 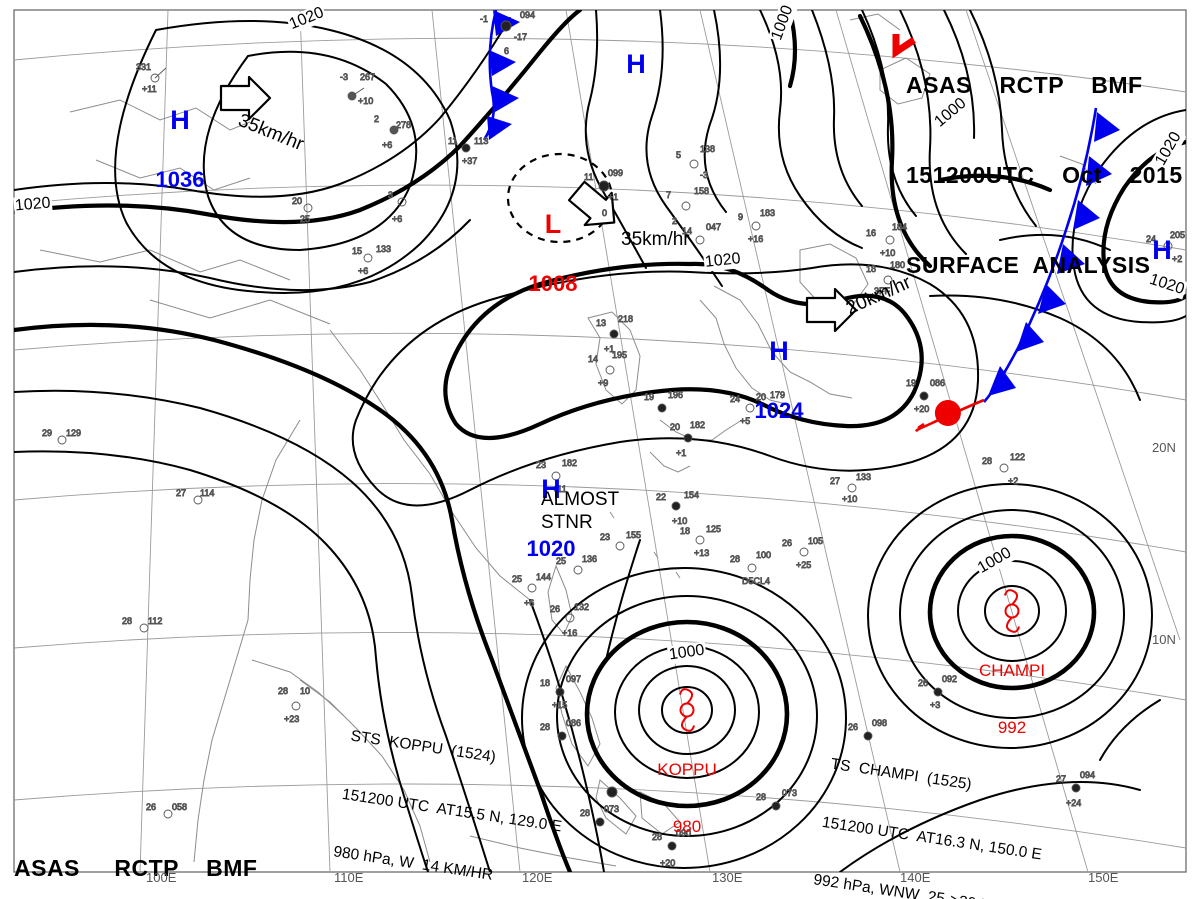 What do you see at coordinates (661, 497) in the screenshot?
I see `svg-text: 22` at bounding box center [661, 497].